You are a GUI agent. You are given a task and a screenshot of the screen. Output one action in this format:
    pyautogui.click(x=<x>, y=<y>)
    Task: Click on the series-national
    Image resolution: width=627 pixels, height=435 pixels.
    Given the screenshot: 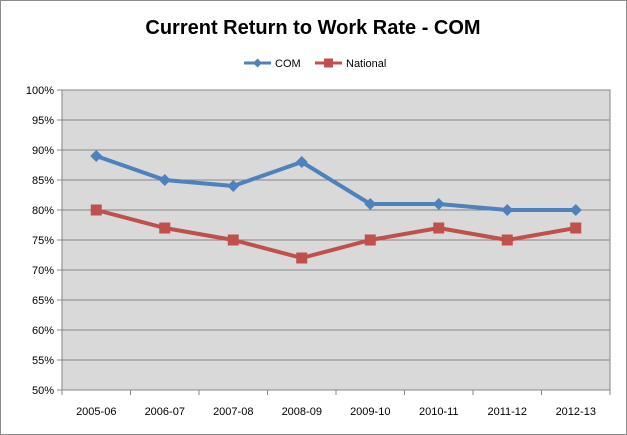 What is the action you would take?
    pyautogui.click(x=336, y=234)
    